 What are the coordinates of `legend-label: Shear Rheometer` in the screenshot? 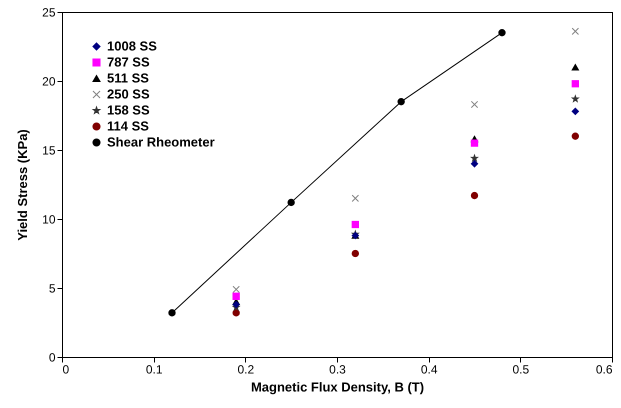 It's located at (161, 142).